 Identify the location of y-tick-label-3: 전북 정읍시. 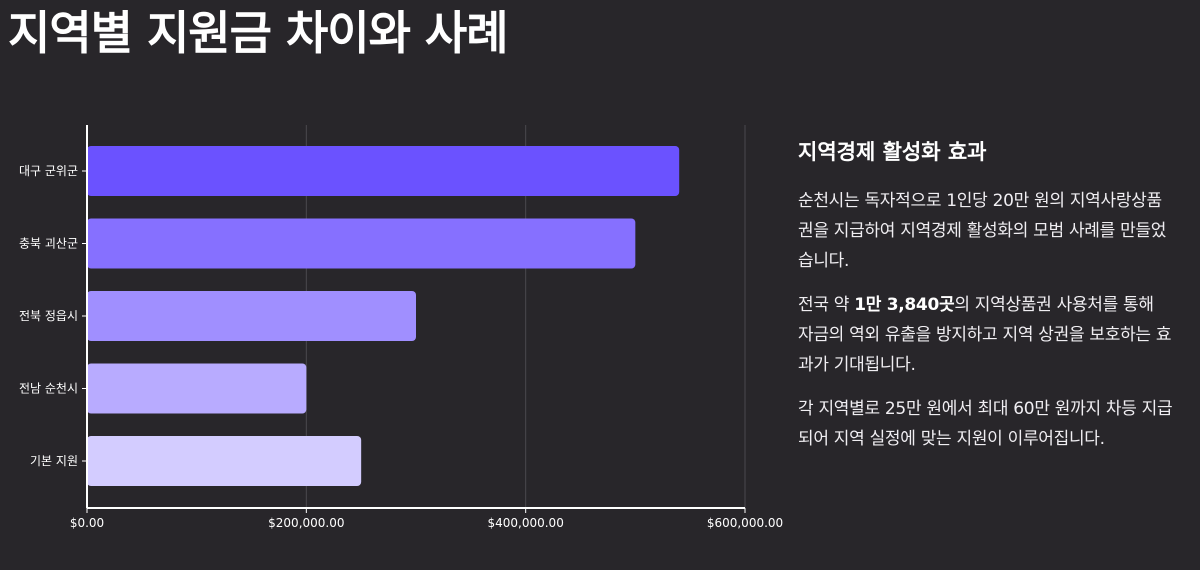
(48, 316).